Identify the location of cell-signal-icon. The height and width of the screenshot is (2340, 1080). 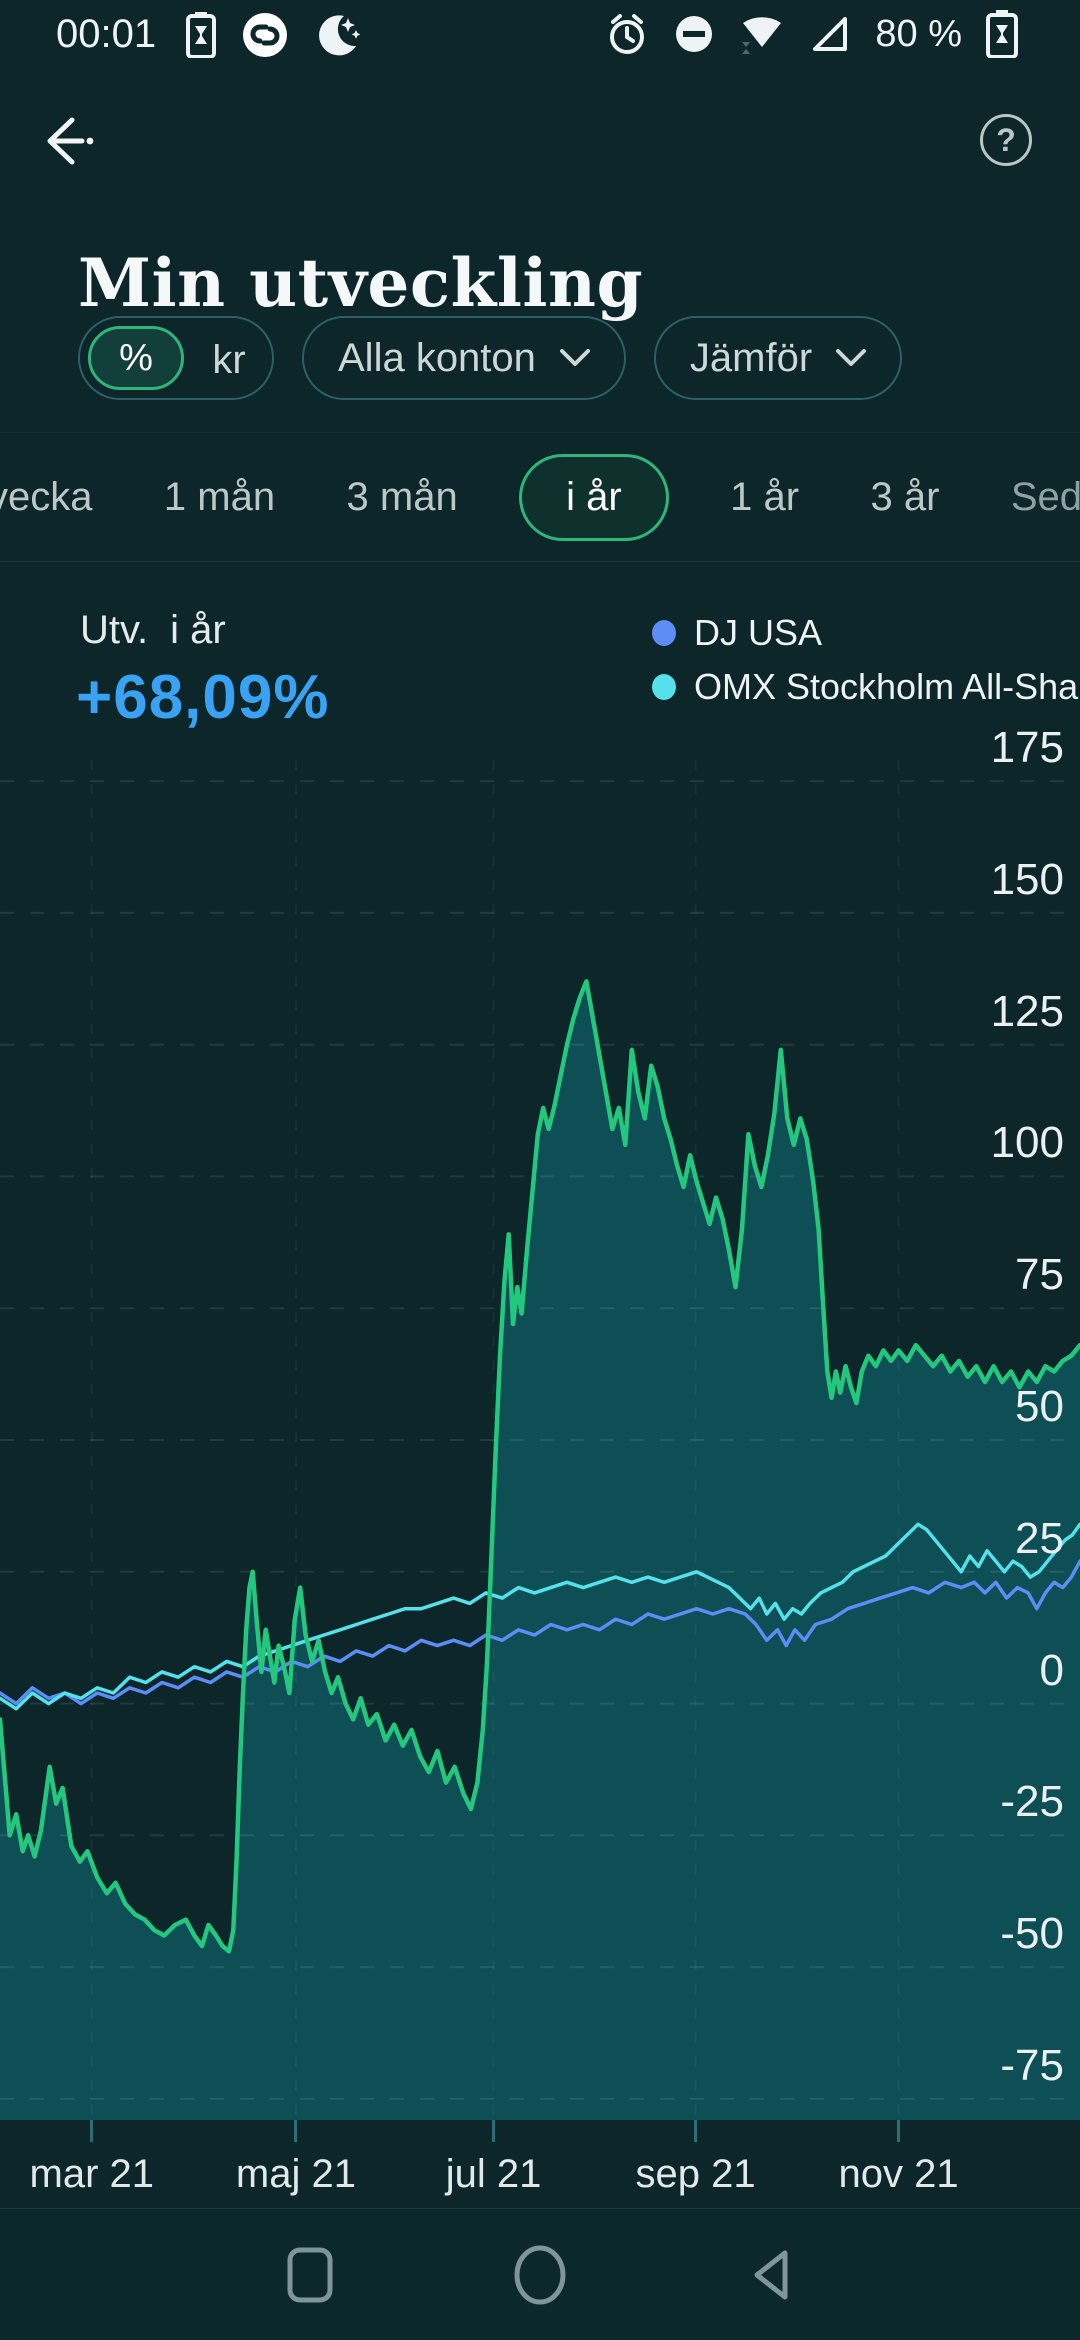
(830, 34).